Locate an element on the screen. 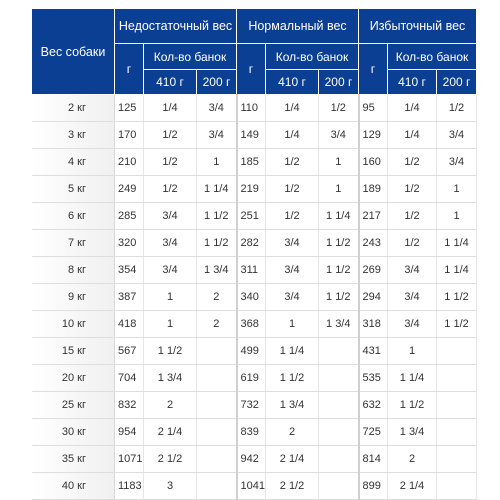  cell-normal-grams: 311 is located at coordinates (250, 270).